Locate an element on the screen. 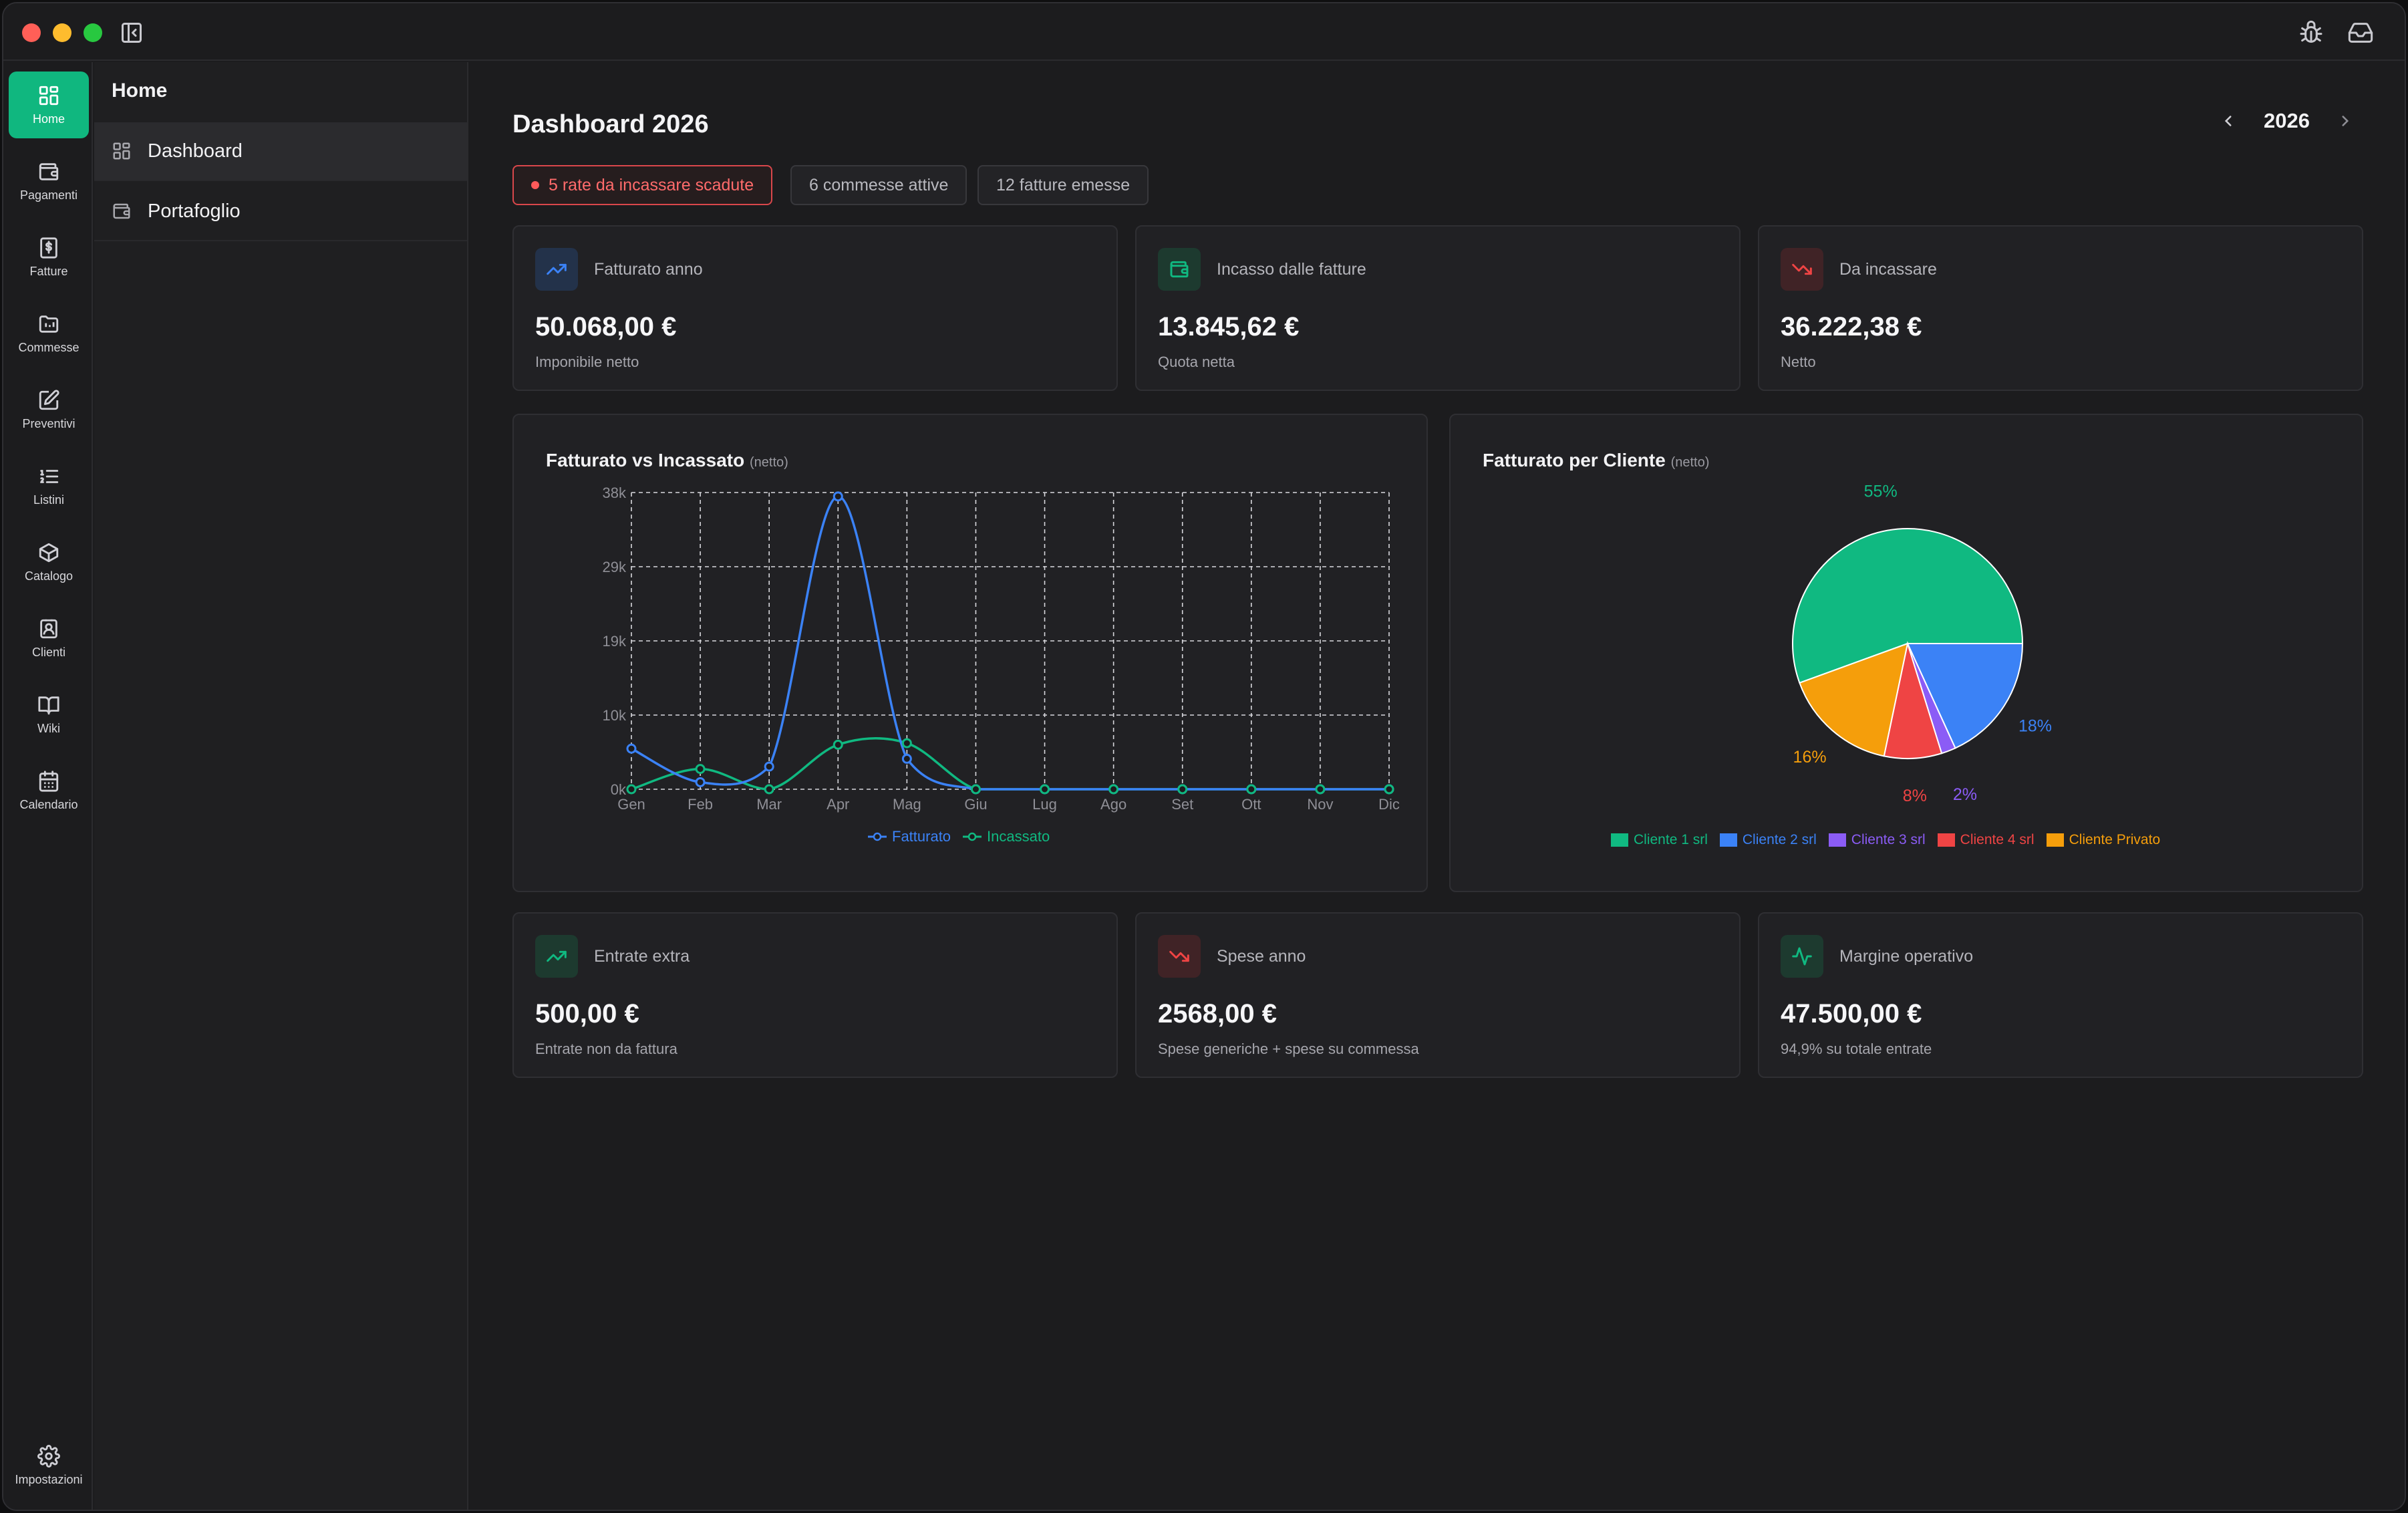  series-line-fatturato is located at coordinates (1010, 643).